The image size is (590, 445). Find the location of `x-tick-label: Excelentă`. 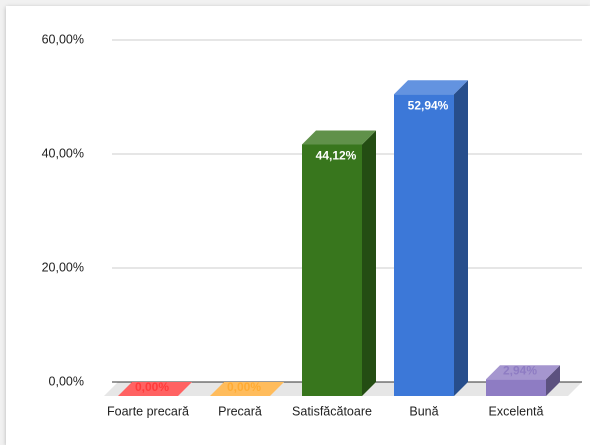

x-tick-label: Excelentă is located at coordinates (516, 411).